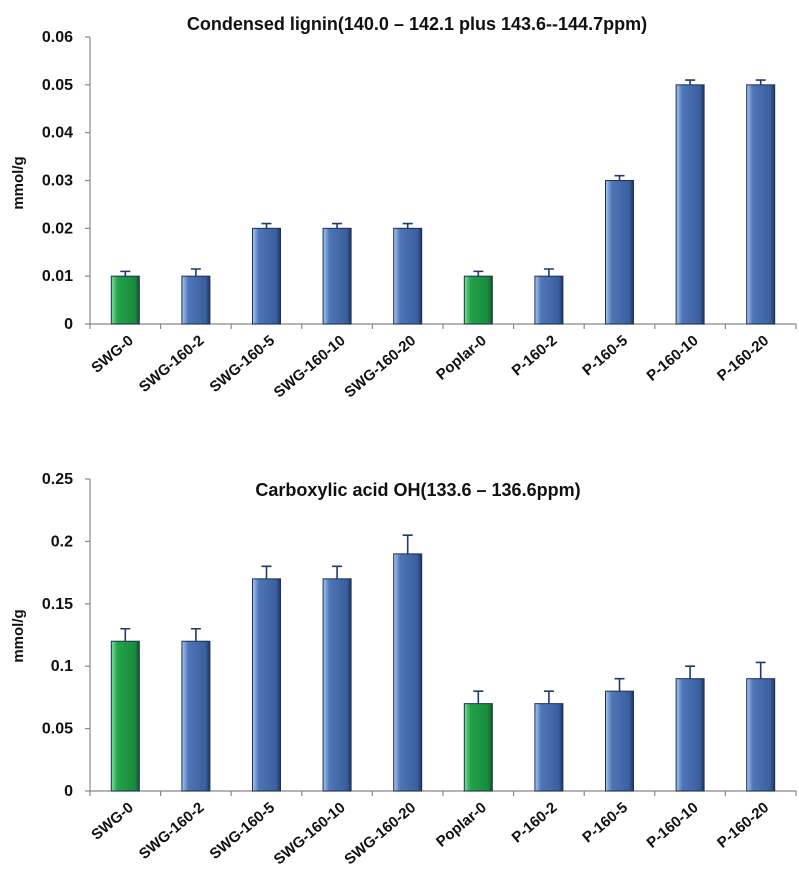 This screenshot has height=885, width=799. I want to click on y-tick-label: 0.01, so click(57, 276).